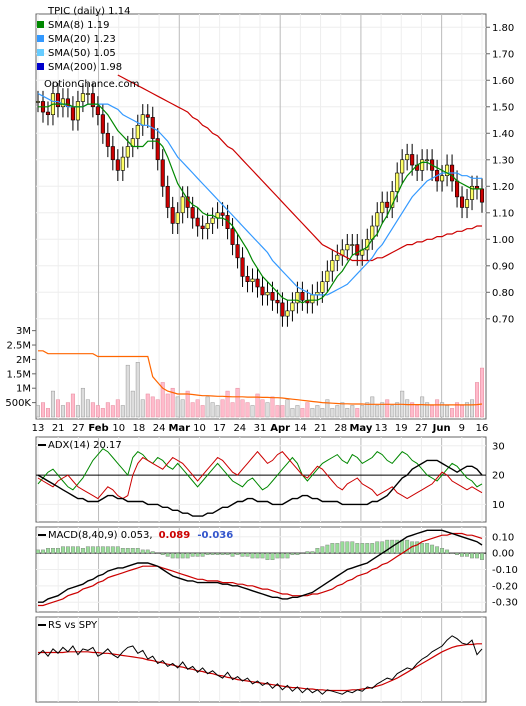  I want to click on ticker-label: TPIC (daily) 1.14, so click(88, 11).